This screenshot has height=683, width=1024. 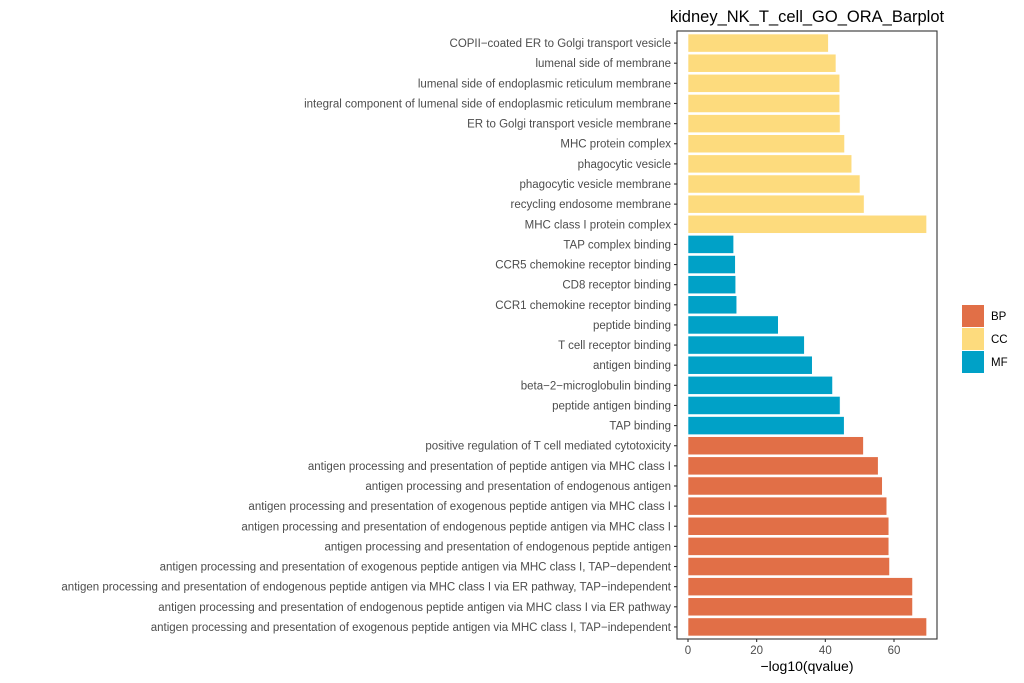 I want to click on y-tick-label: MHC class I protein complex, so click(x=598, y=225).